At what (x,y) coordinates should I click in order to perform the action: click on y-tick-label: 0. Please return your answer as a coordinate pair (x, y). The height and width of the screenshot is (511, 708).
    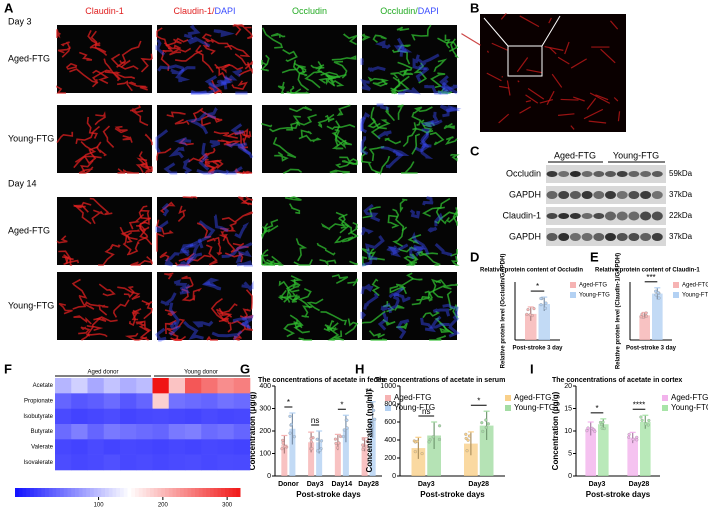
    Looking at the image, I should click on (269, 476).